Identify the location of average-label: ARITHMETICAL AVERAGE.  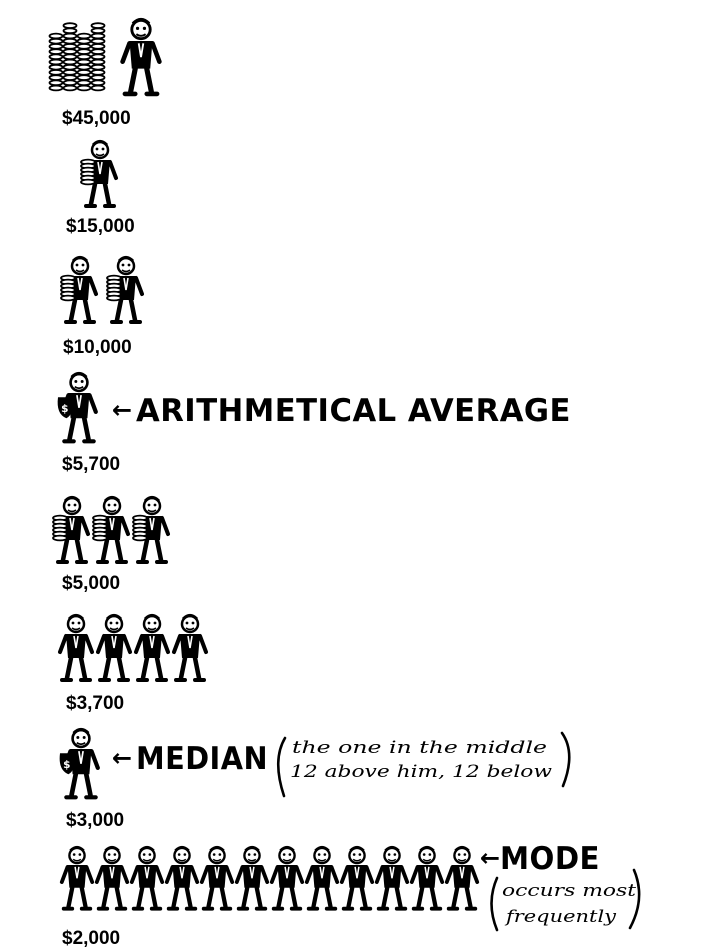
(353, 411).